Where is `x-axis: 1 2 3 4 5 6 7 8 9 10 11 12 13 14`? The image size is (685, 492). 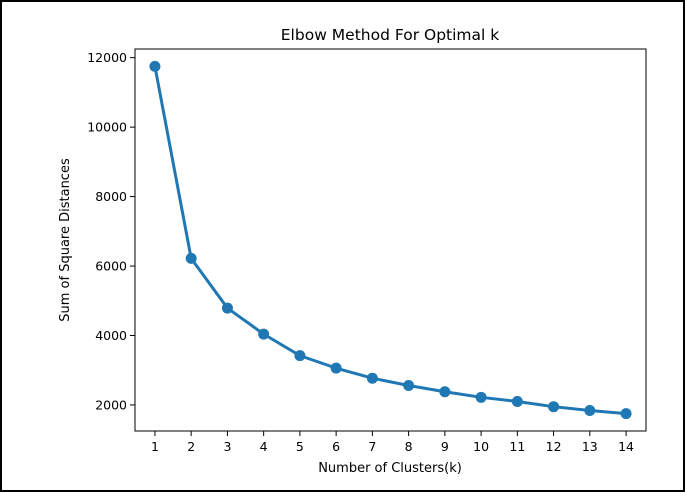 x-axis: 1 2 3 4 5 6 7 8 9 10 11 12 13 14 is located at coordinates (392, 442).